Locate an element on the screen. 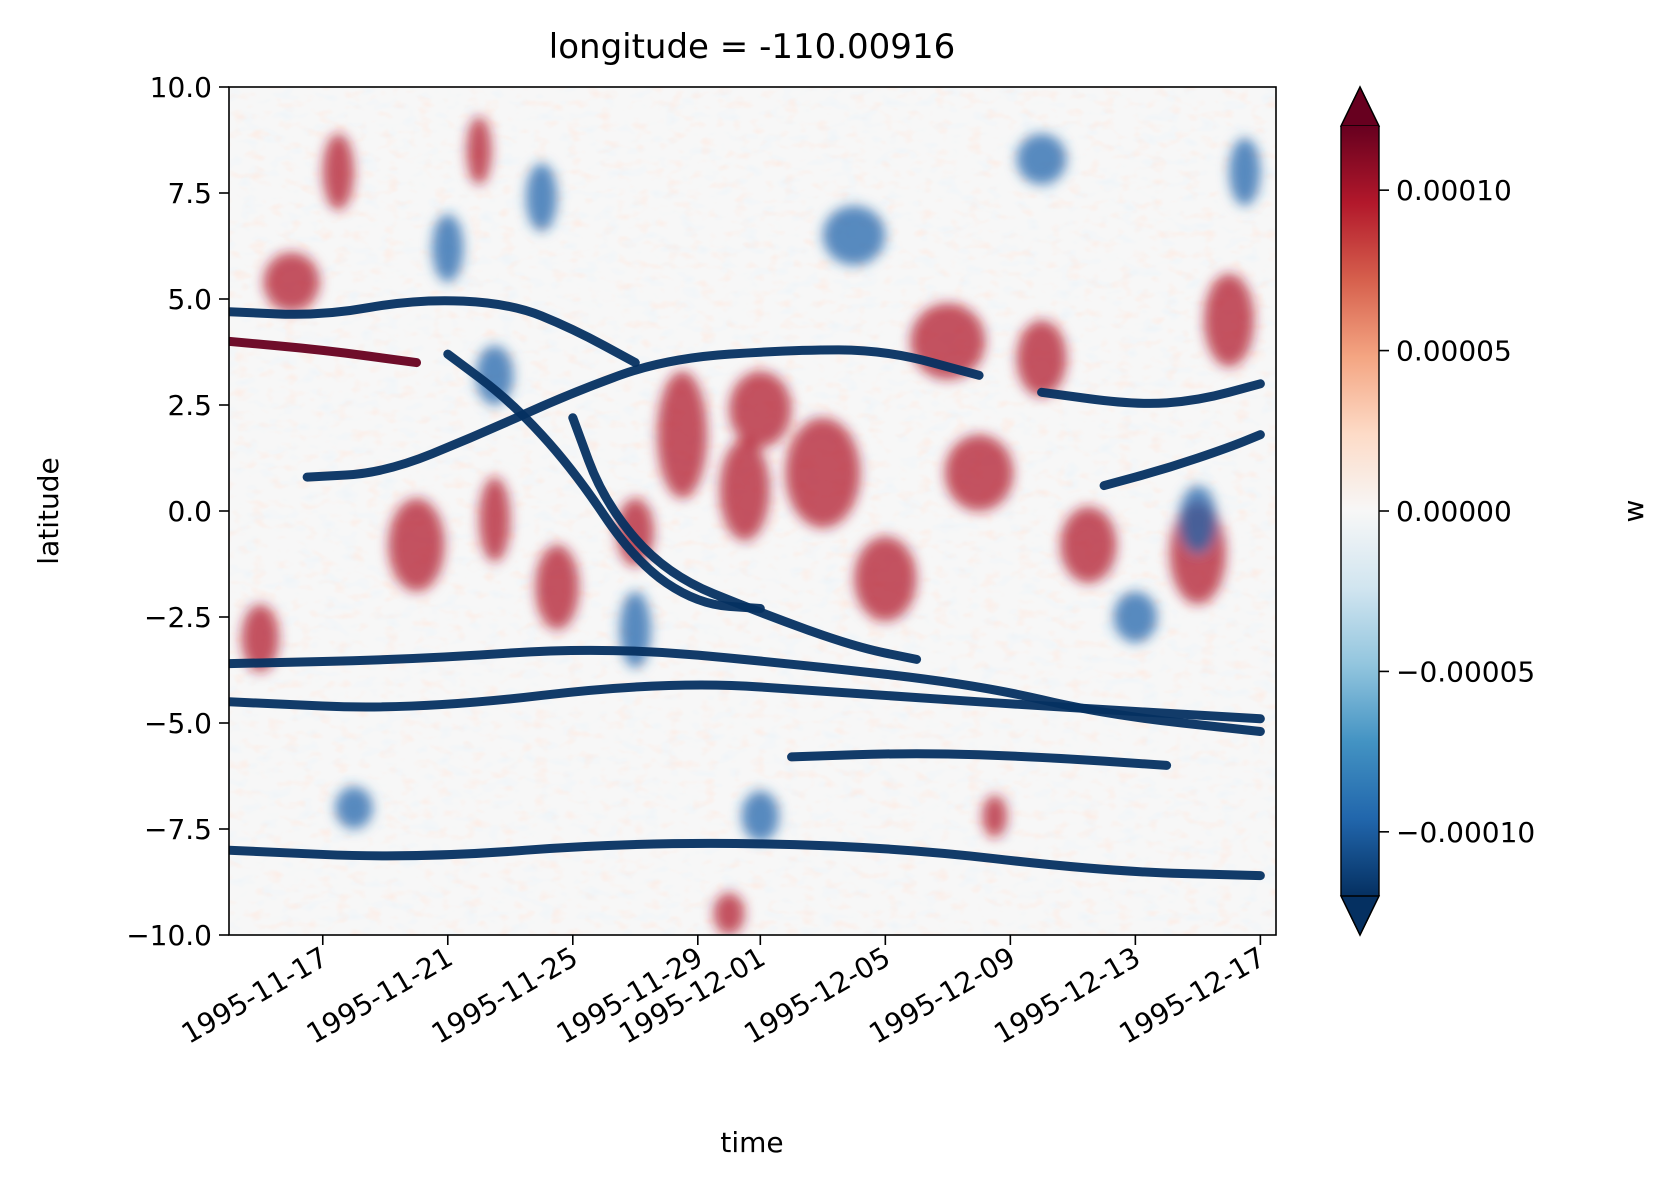  y-tick-label: −2.5 is located at coordinates (178, 617).